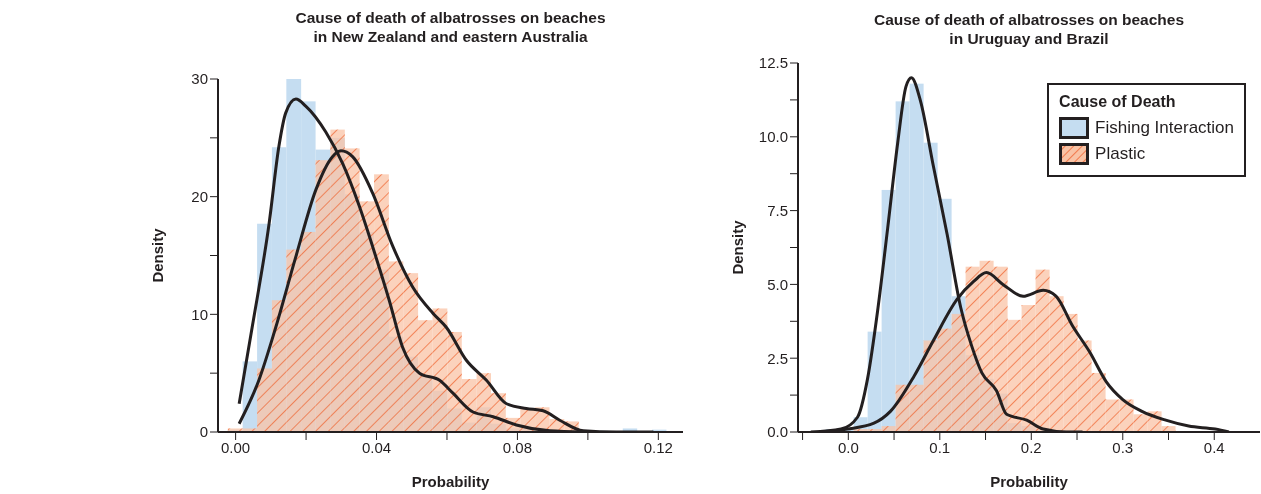 This screenshot has height=494, width=1261. I want to click on x-tick-label: 0.1, so click(940, 447).